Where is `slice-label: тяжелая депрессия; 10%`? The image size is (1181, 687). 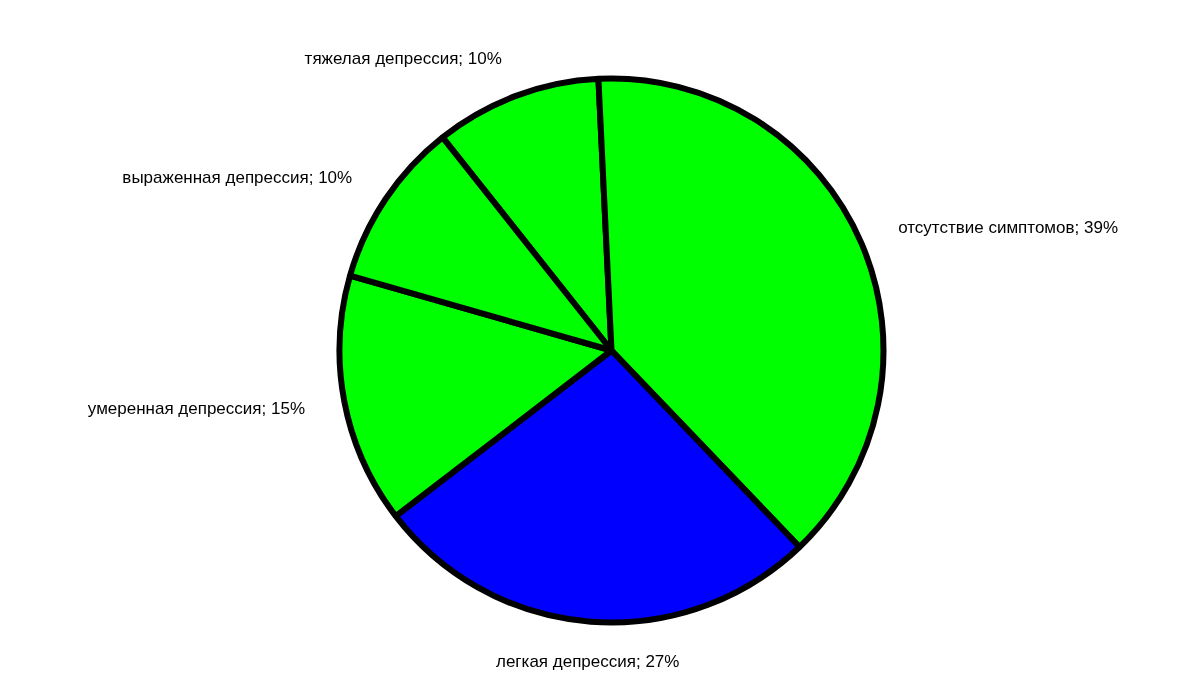
slice-label: тяжелая депрессия; 10% is located at coordinates (403, 58).